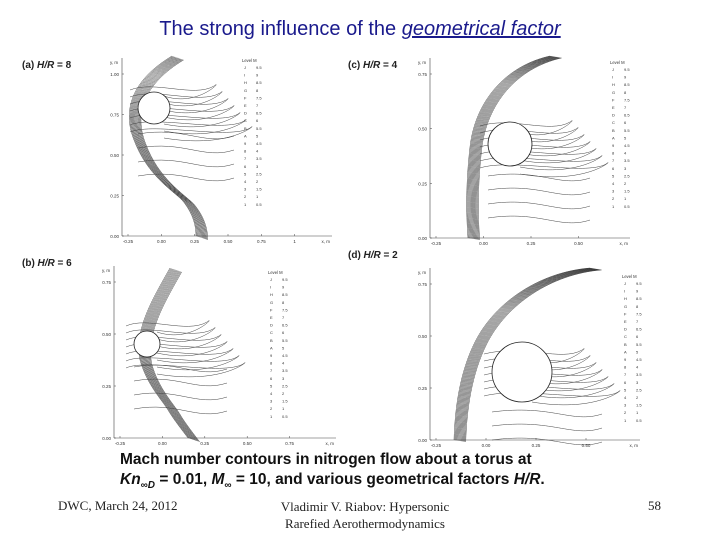 The image size is (720, 540). Describe the element at coordinates (330, 443) in the screenshot. I see `x-axis-label: x, m` at that location.